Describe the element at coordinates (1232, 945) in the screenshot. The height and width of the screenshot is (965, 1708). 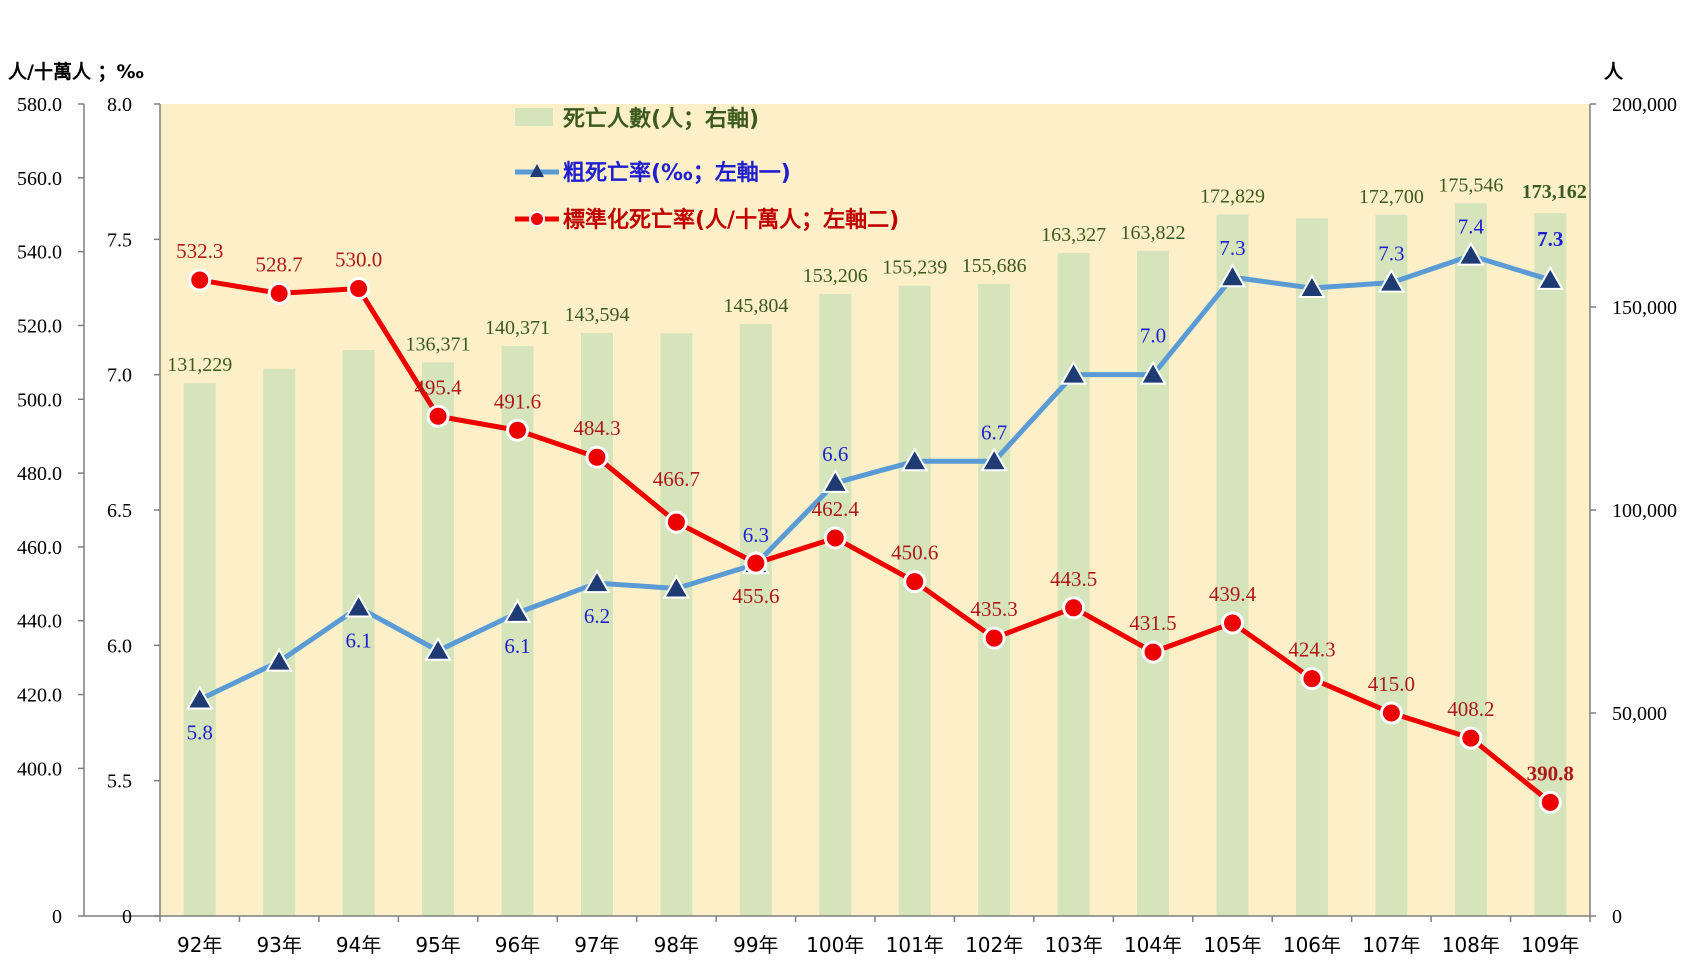
I see `x-tick-label: 105年` at that location.